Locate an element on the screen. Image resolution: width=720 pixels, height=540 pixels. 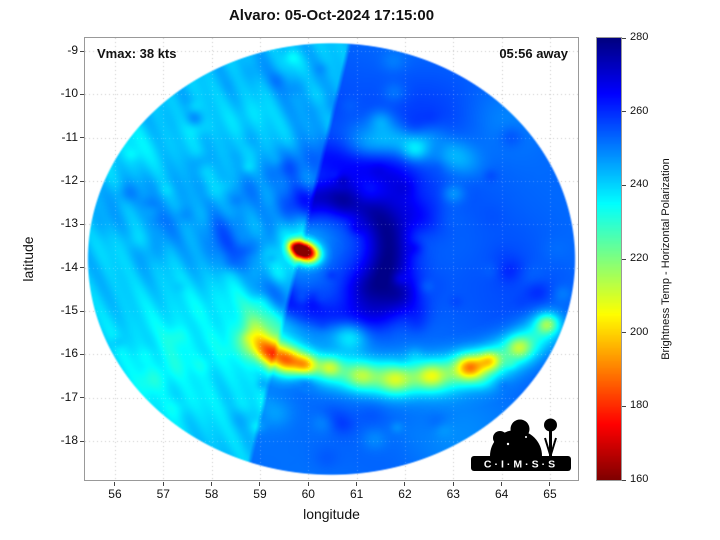
colorbar-canvas is located at coordinates (609, 259).